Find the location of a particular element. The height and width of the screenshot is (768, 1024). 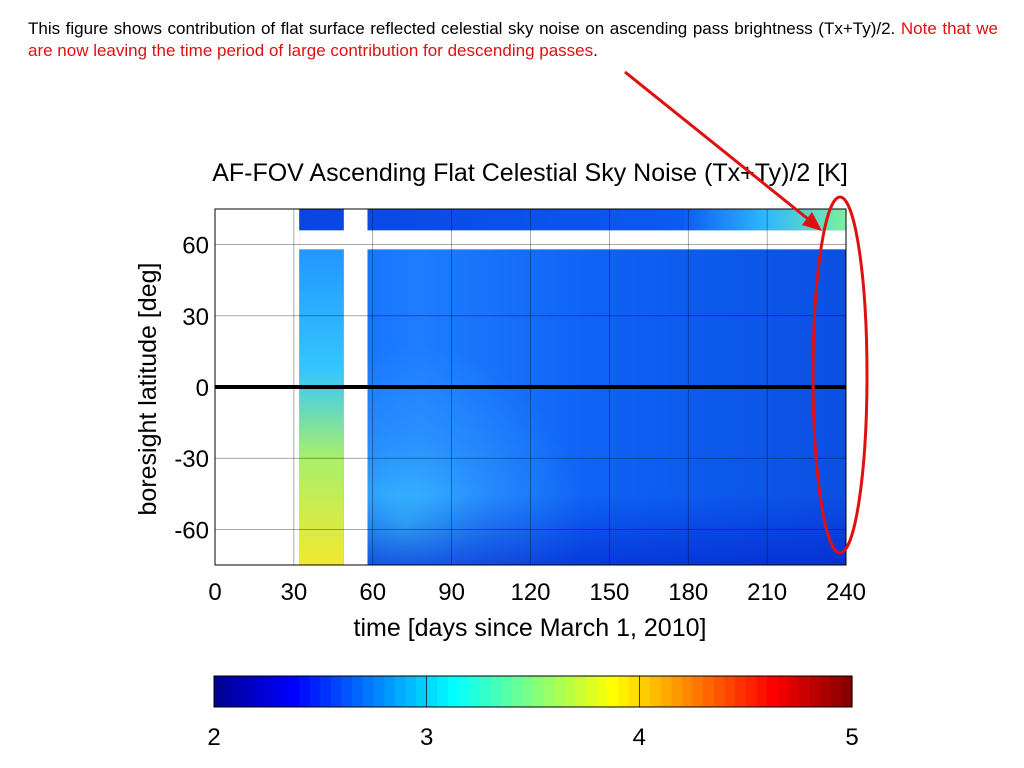

x-axis-label: time [days since March 1, 2010] is located at coordinates (530, 628).